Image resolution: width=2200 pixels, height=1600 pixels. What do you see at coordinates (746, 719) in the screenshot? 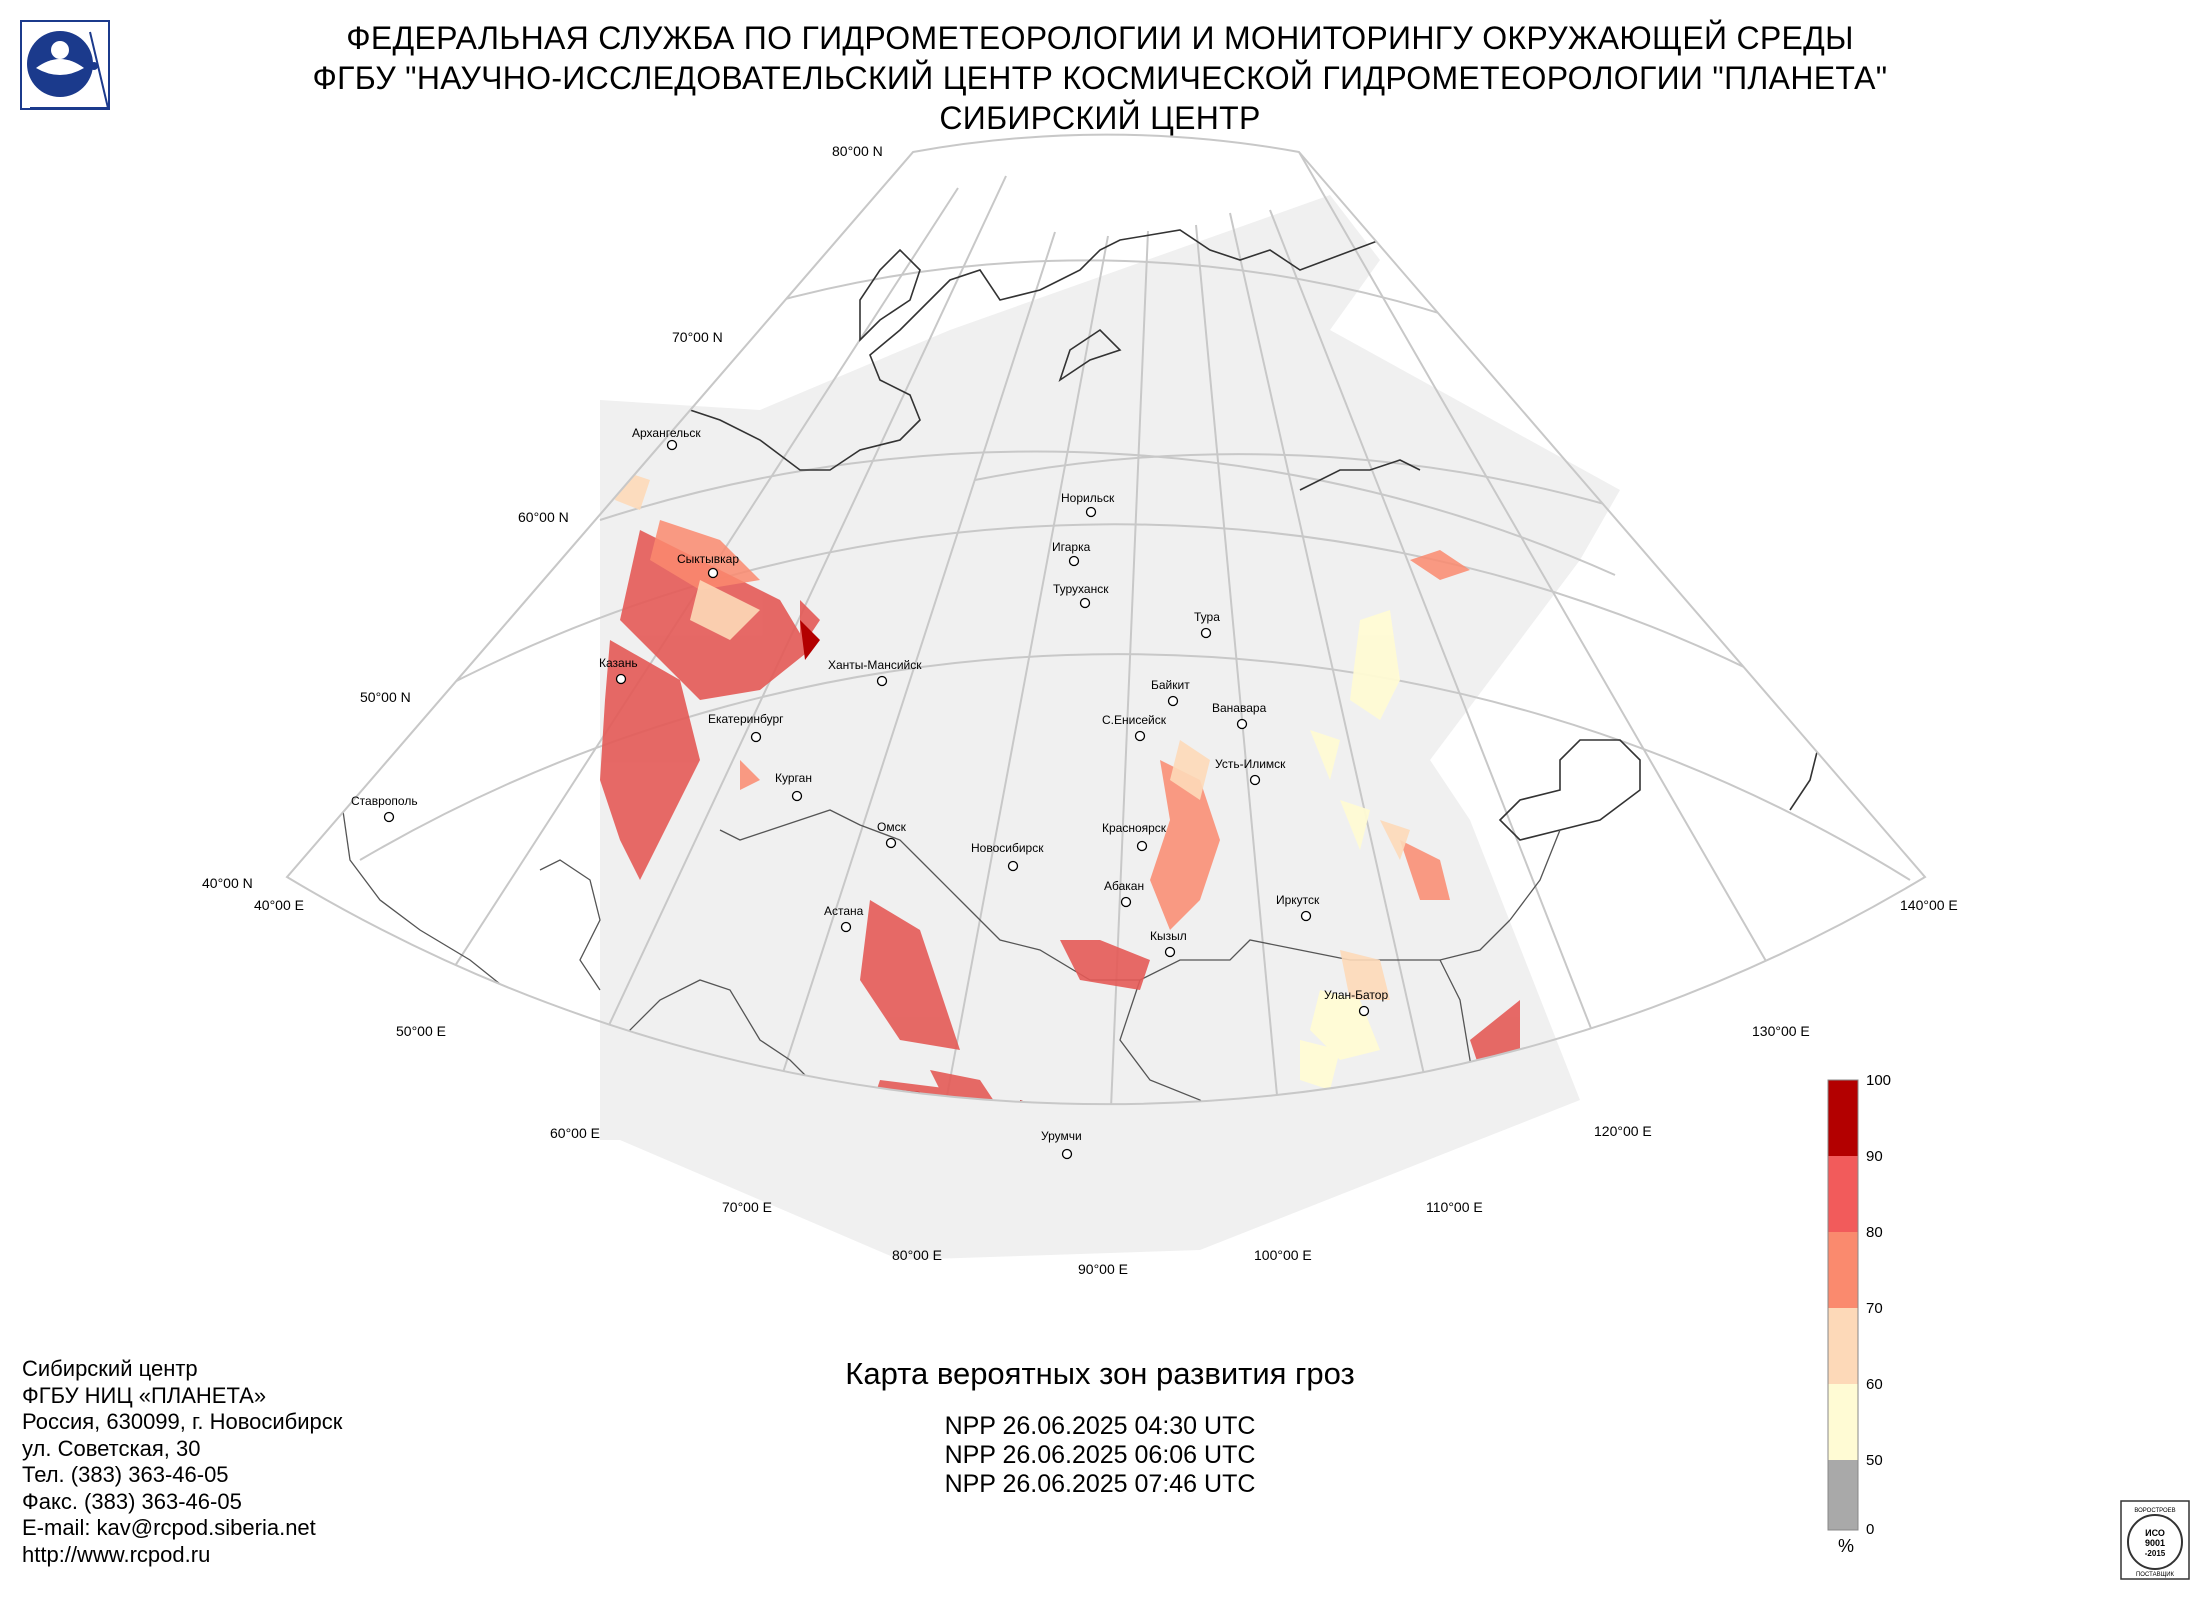
I see `city-label-yekaterinburg: Екатеринбург` at bounding box center [746, 719].